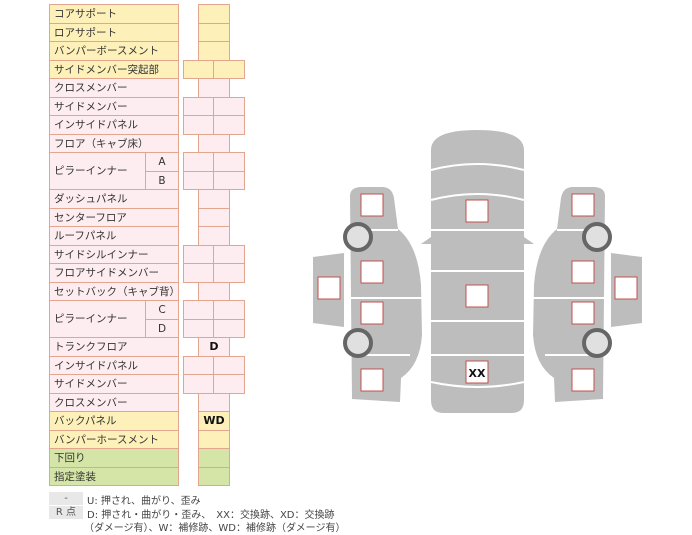 The image size is (692, 535). Describe the element at coordinates (215, 528) in the screenshot. I see `legend-line-3: （ダメージ有）、W：補修跡、WD：補修跡（ダメージ有）` at that location.